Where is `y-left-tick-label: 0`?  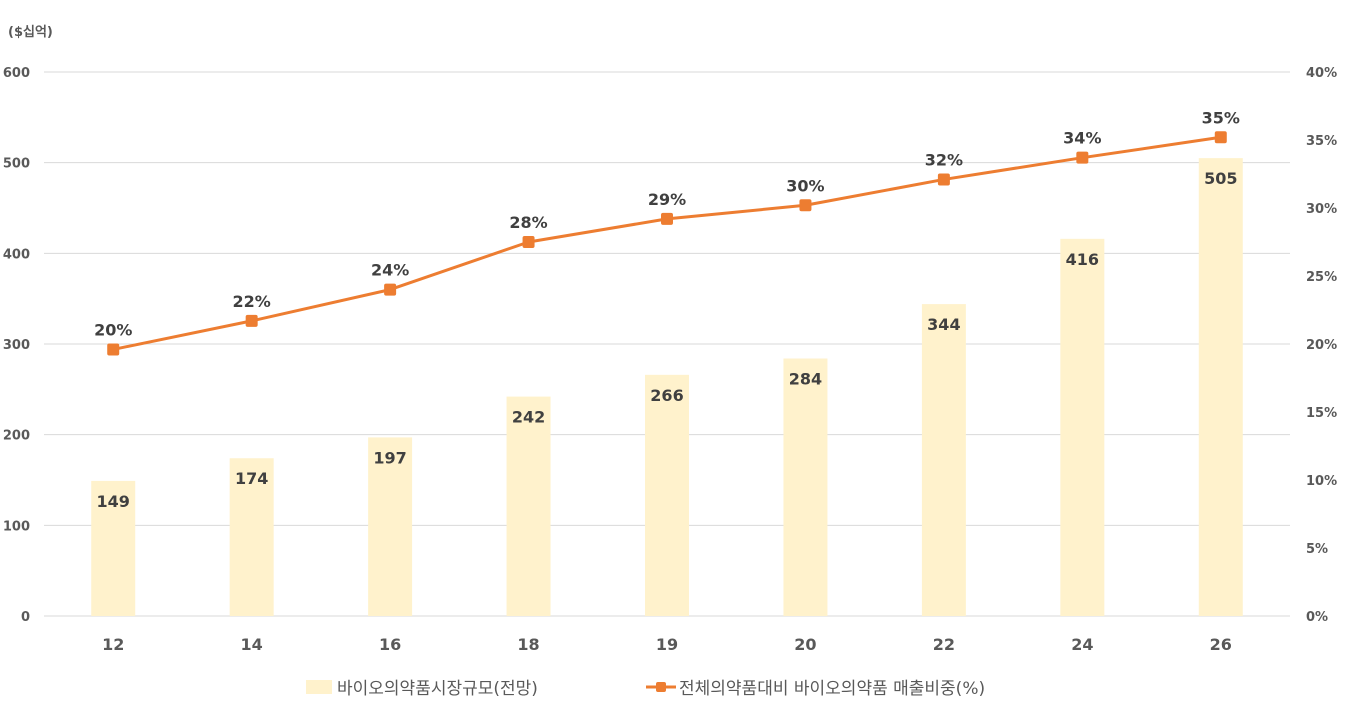 y-left-tick-label: 0 is located at coordinates (25, 617).